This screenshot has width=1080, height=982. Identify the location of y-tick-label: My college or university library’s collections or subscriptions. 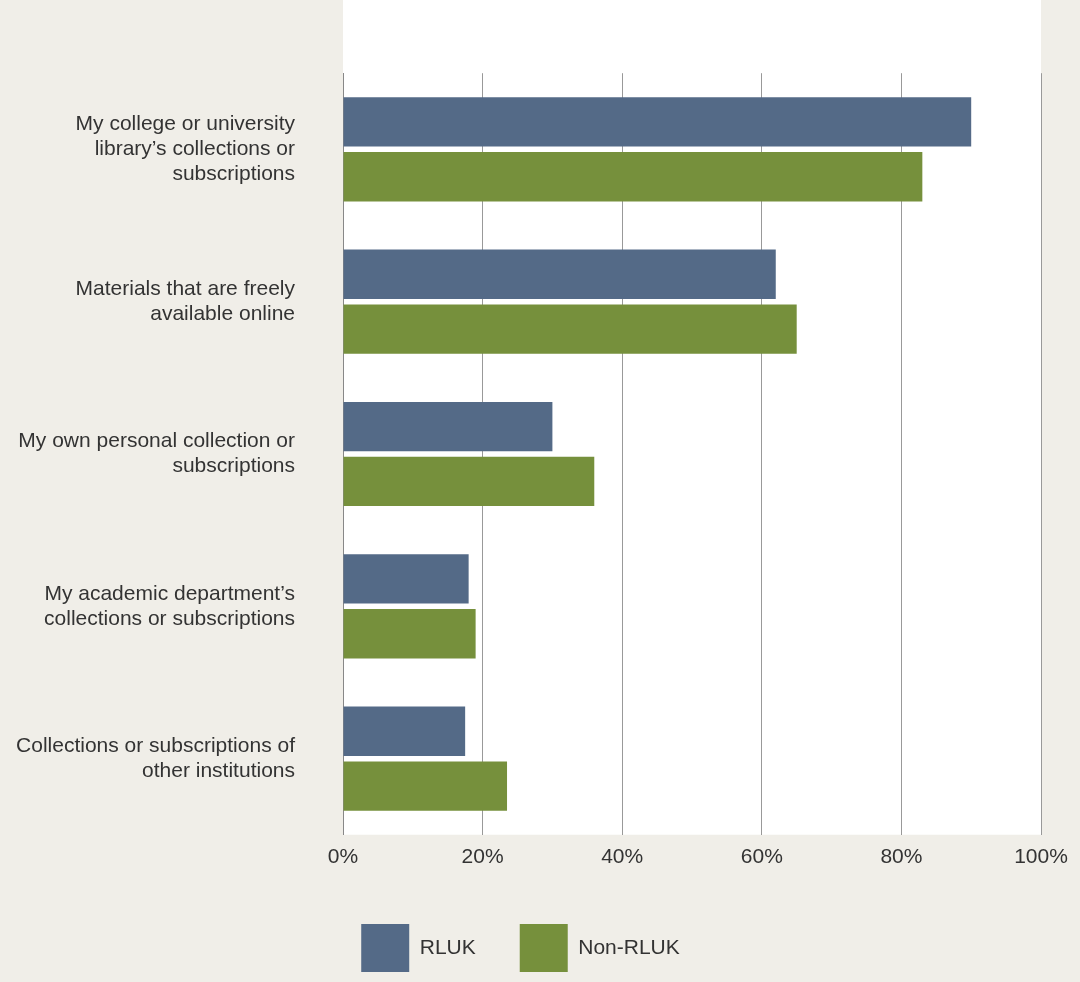
(185, 147).